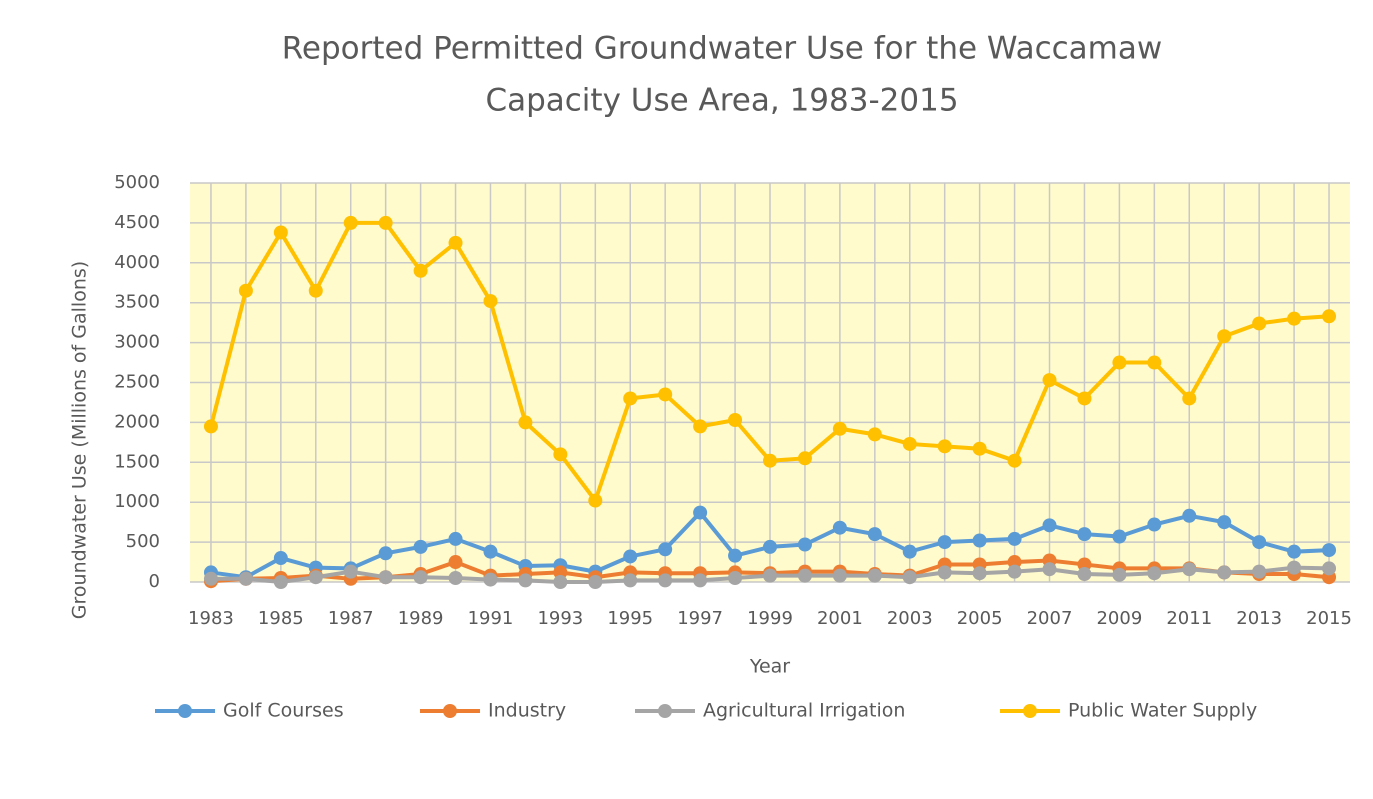 The width and height of the screenshot is (1373, 799). Describe the element at coordinates (143, 541) in the screenshot. I see `y-tick-label: 500` at that location.